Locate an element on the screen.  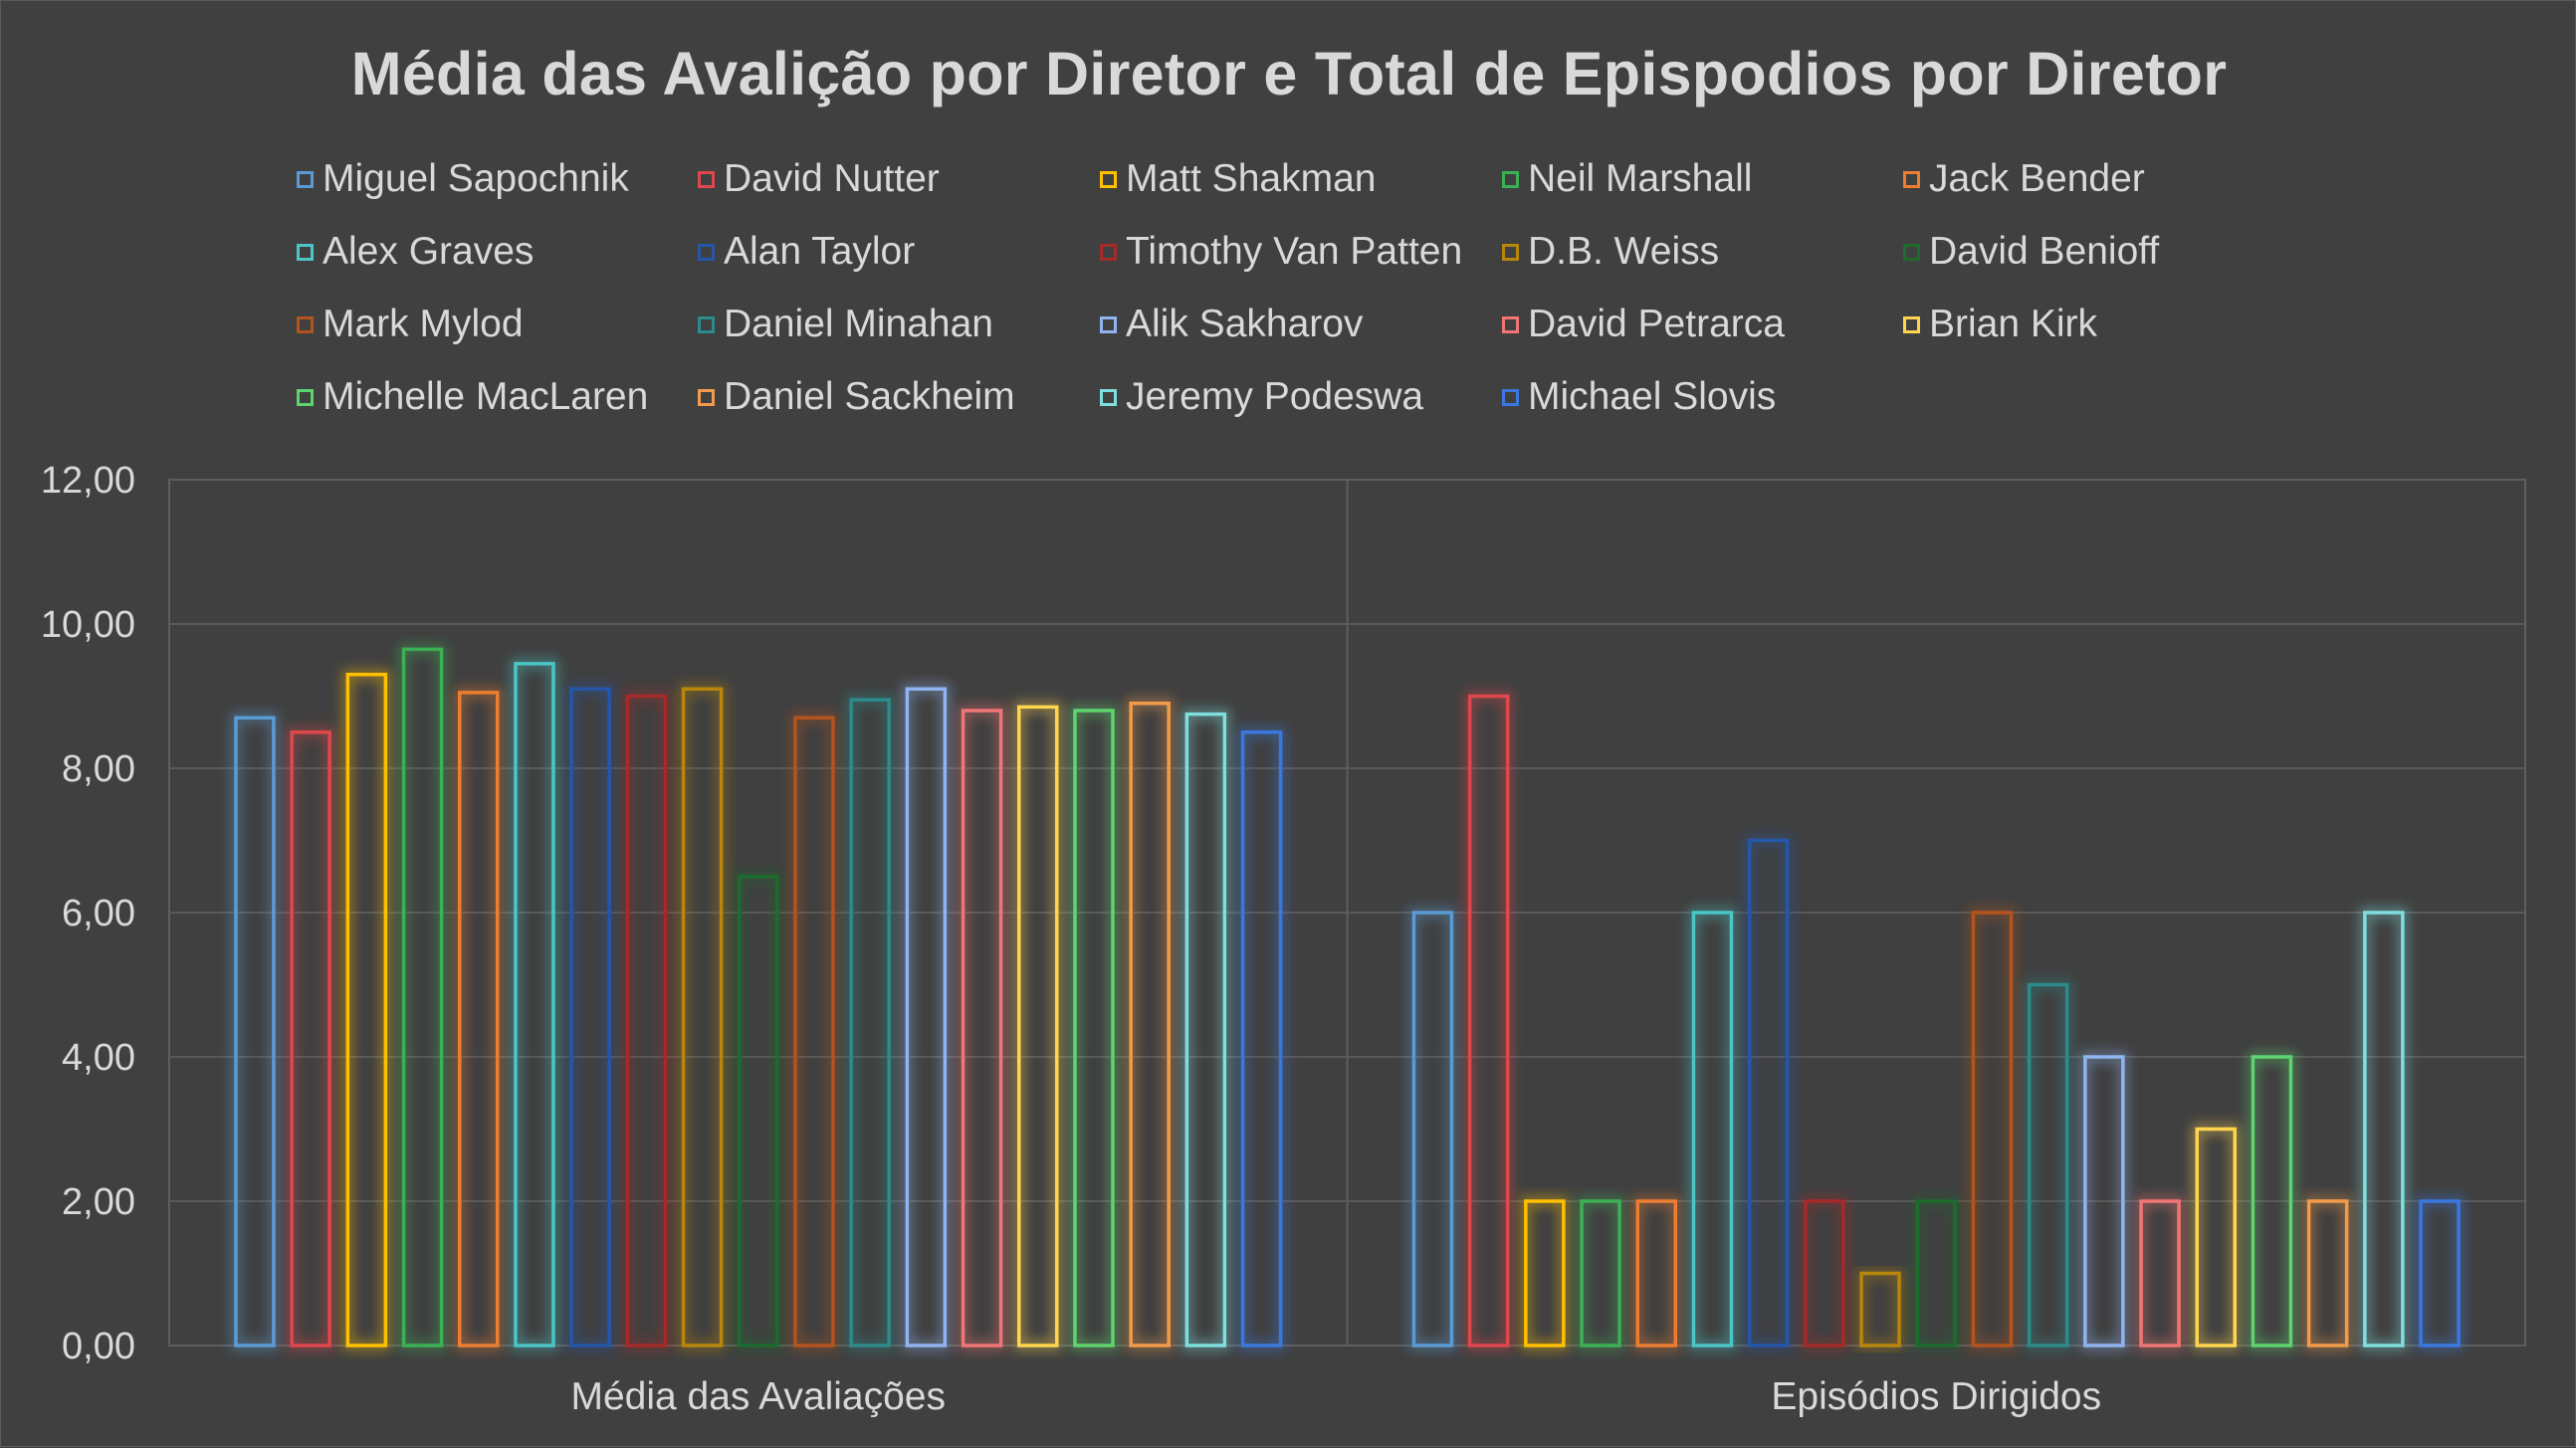
legend-label: Neil Marshall is located at coordinates (1640, 178).